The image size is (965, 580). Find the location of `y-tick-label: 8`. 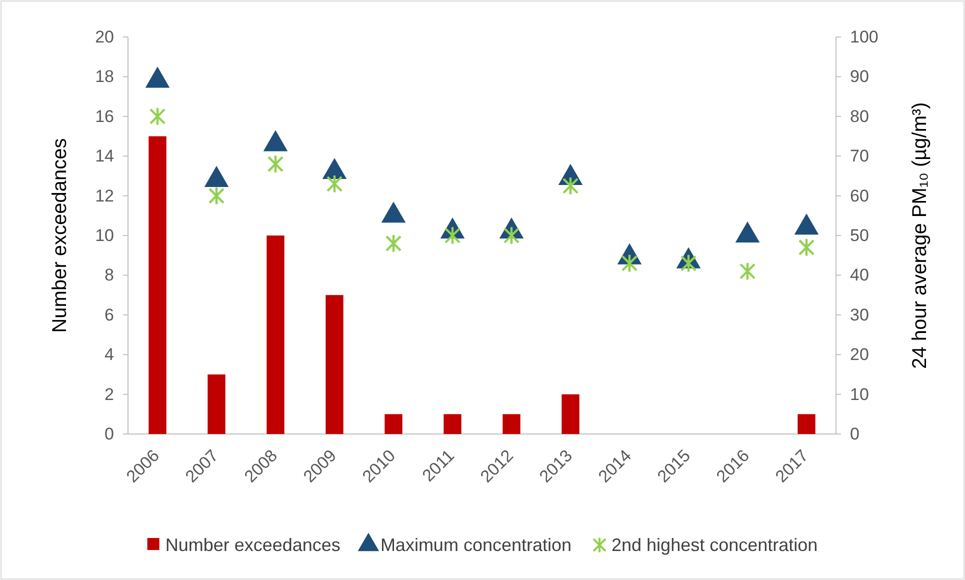

y-tick-label: 8 is located at coordinates (109, 275).